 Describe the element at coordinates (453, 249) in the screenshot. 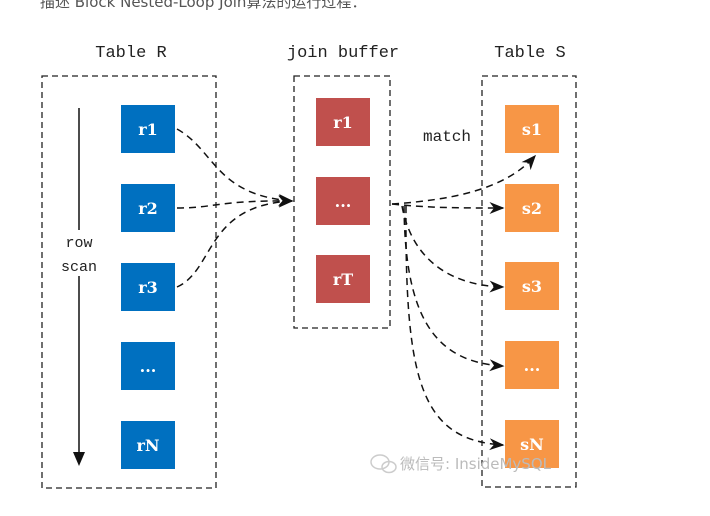

I see `arrow-buffer-to-s3` at that location.